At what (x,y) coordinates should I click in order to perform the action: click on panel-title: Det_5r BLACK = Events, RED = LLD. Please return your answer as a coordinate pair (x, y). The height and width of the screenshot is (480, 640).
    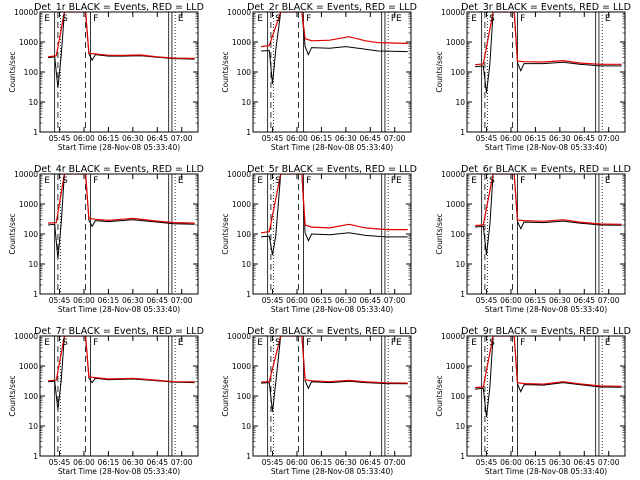
    Looking at the image, I should click on (332, 169).